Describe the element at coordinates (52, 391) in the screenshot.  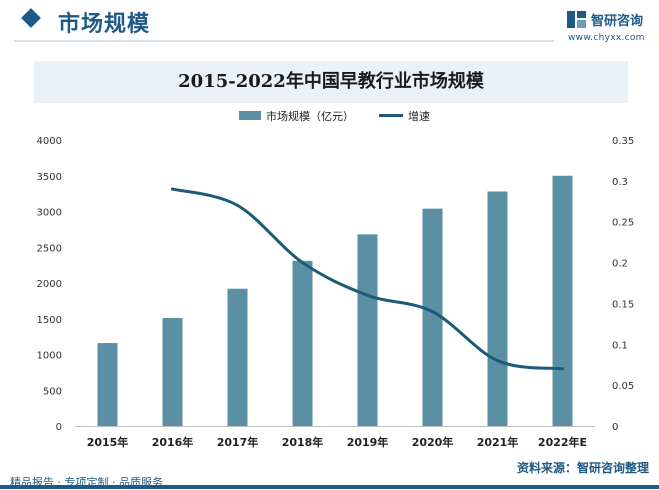
I see `y-tick-label: 500` at that location.